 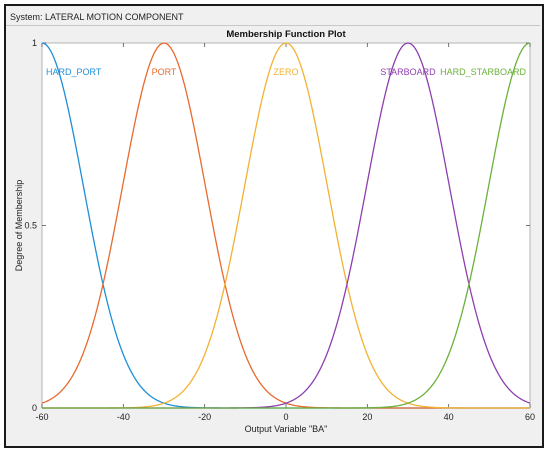 What do you see at coordinates (449, 417) in the screenshot?
I see `x-tick-label: 40` at bounding box center [449, 417].